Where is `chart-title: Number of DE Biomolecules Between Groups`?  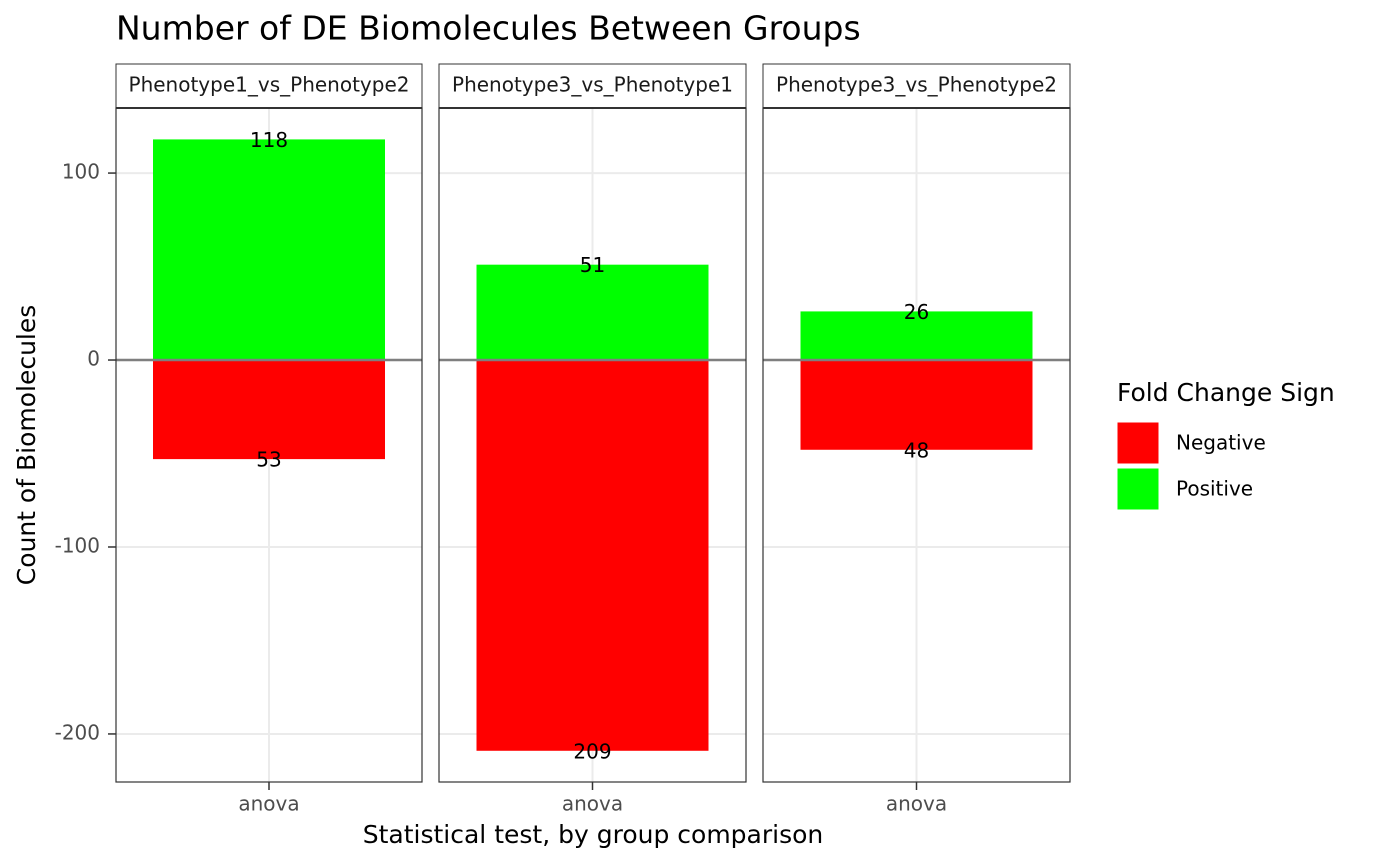 chart-title: Number of DE Biomolecules Between Groups is located at coordinates (488, 28).